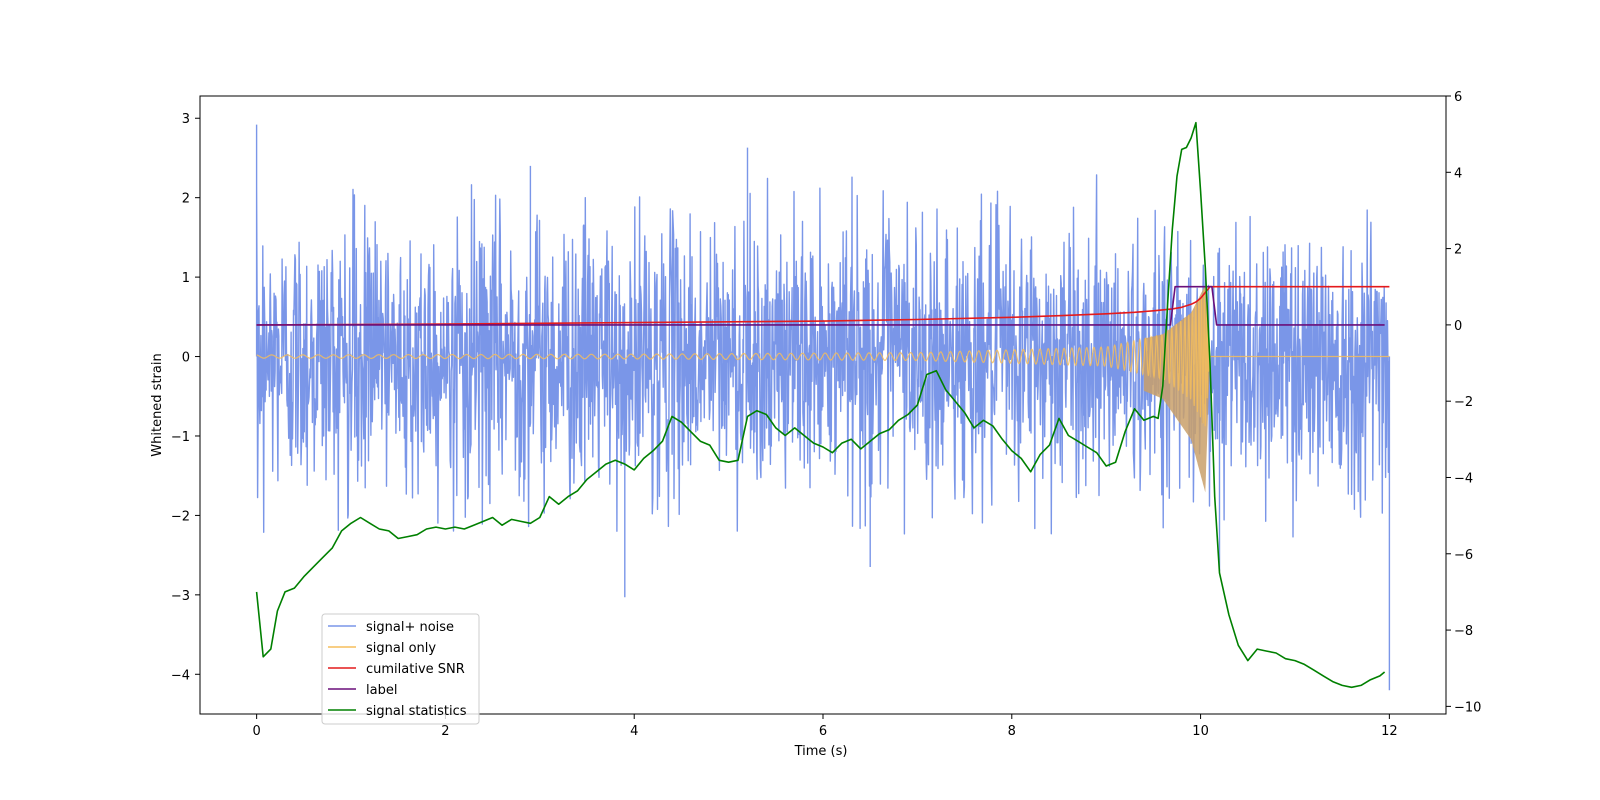 This screenshot has width=1600, height=800. Describe the element at coordinates (185, 397) in the screenshot. I see `y-axis-left: 3 2 1 0 −1 −2 −3 −4` at that location.